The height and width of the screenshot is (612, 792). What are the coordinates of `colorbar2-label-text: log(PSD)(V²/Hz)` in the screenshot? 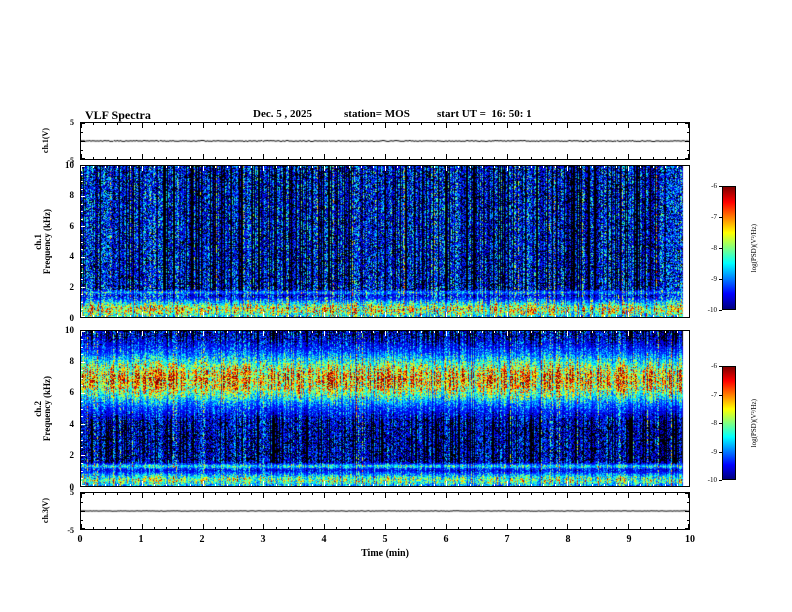 It's located at (754, 423).